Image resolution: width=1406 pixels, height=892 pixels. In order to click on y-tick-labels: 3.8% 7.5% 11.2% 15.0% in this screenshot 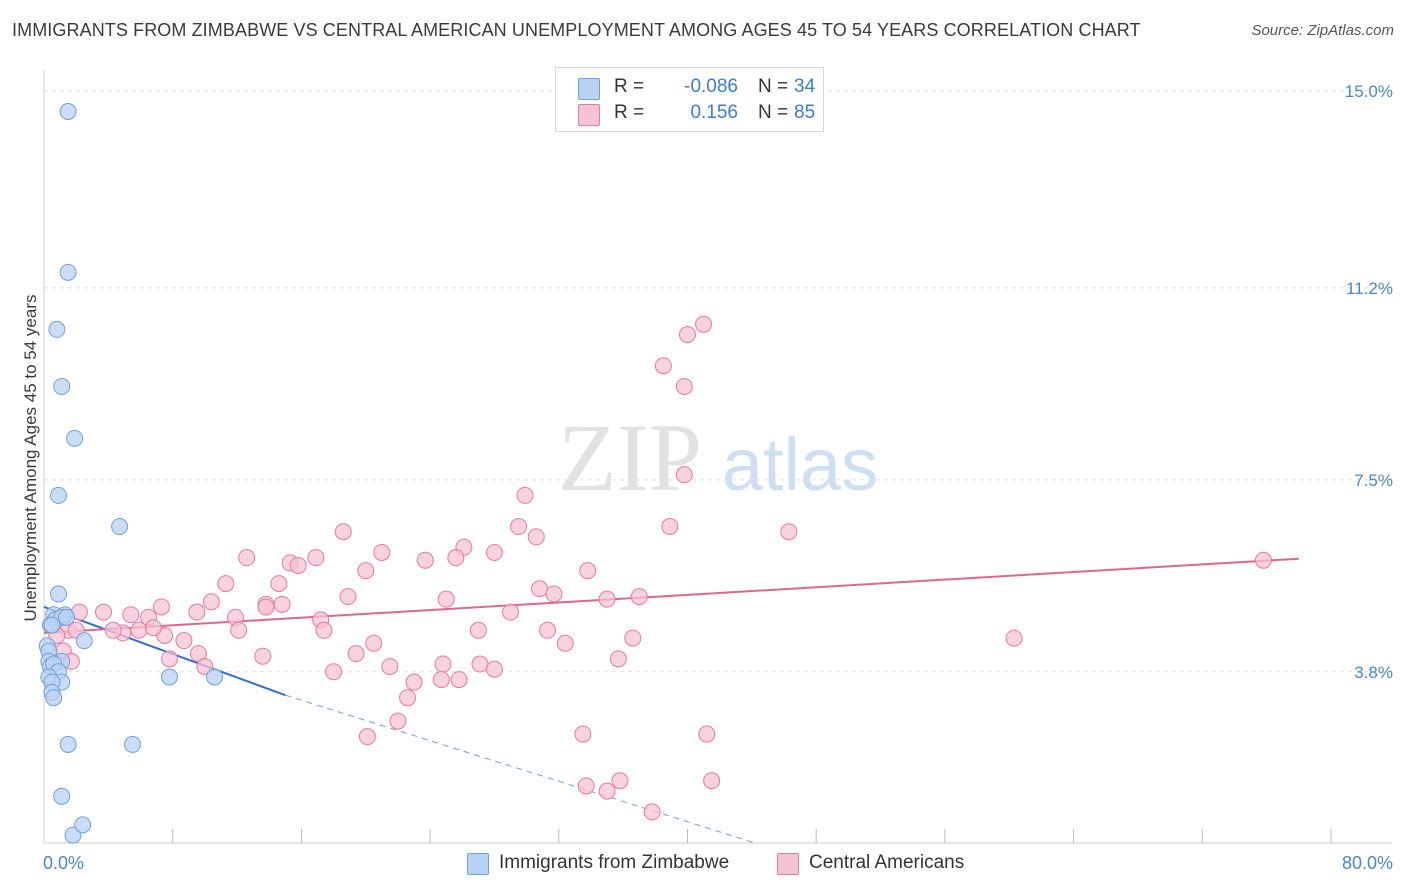, I will do `click(1369, 382)`.